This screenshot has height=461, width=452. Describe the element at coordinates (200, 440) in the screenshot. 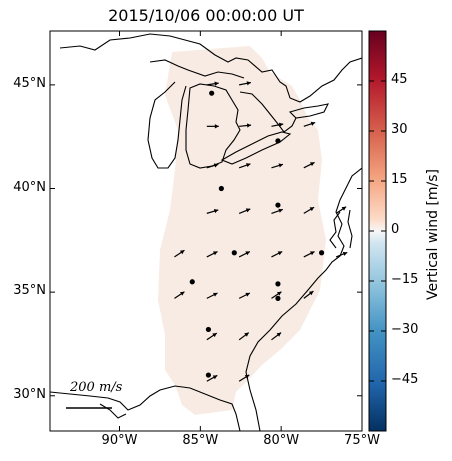

I see `longitude-tick-label: 85°W` at that location.